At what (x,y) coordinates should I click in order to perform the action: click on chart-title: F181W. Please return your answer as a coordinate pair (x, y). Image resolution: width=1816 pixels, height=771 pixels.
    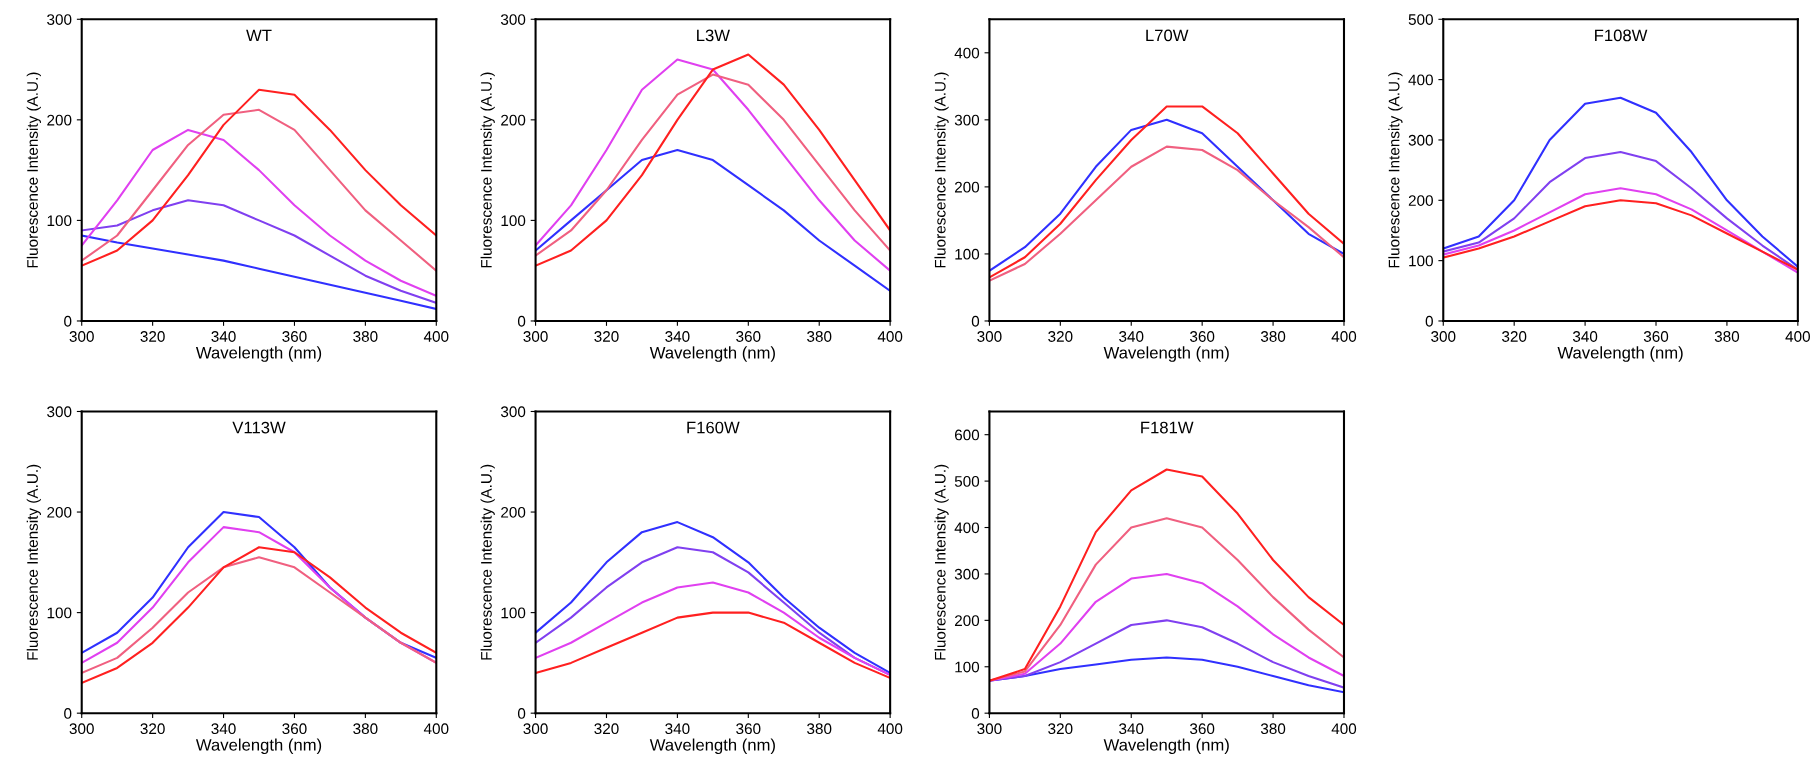
    Looking at the image, I should click on (1167, 427).